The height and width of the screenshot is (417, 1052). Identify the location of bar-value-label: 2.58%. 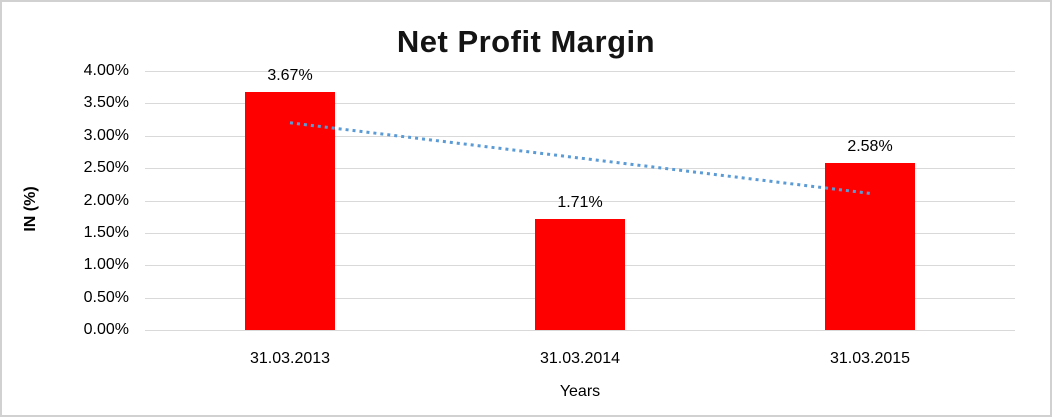
(870, 146).